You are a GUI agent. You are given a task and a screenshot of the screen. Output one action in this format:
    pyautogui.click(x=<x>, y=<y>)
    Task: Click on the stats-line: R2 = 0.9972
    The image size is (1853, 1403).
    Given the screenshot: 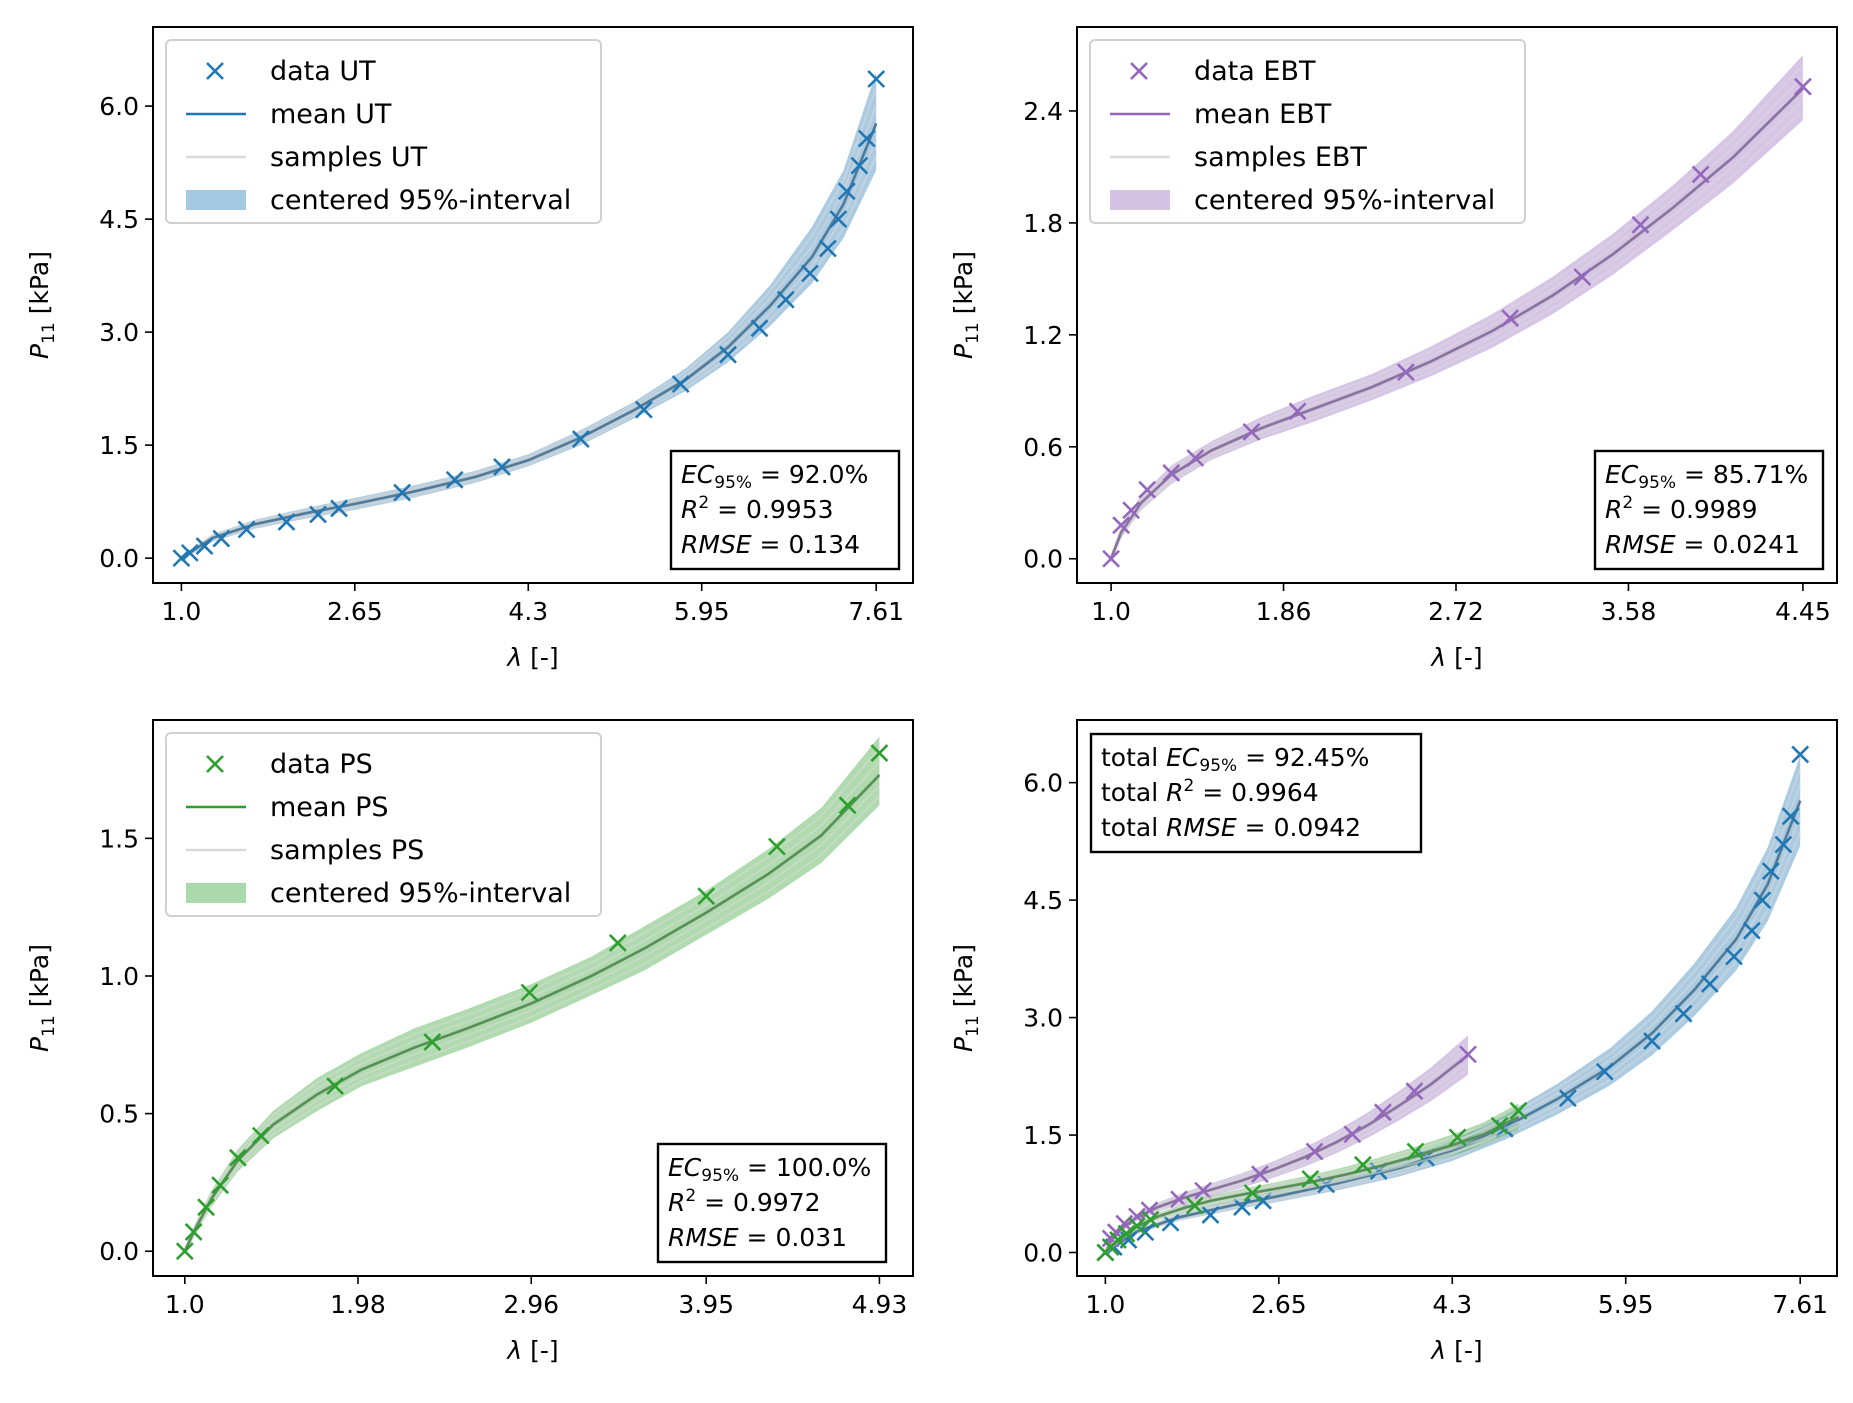 What is the action you would take?
    pyautogui.click(x=744, y=1201)
    